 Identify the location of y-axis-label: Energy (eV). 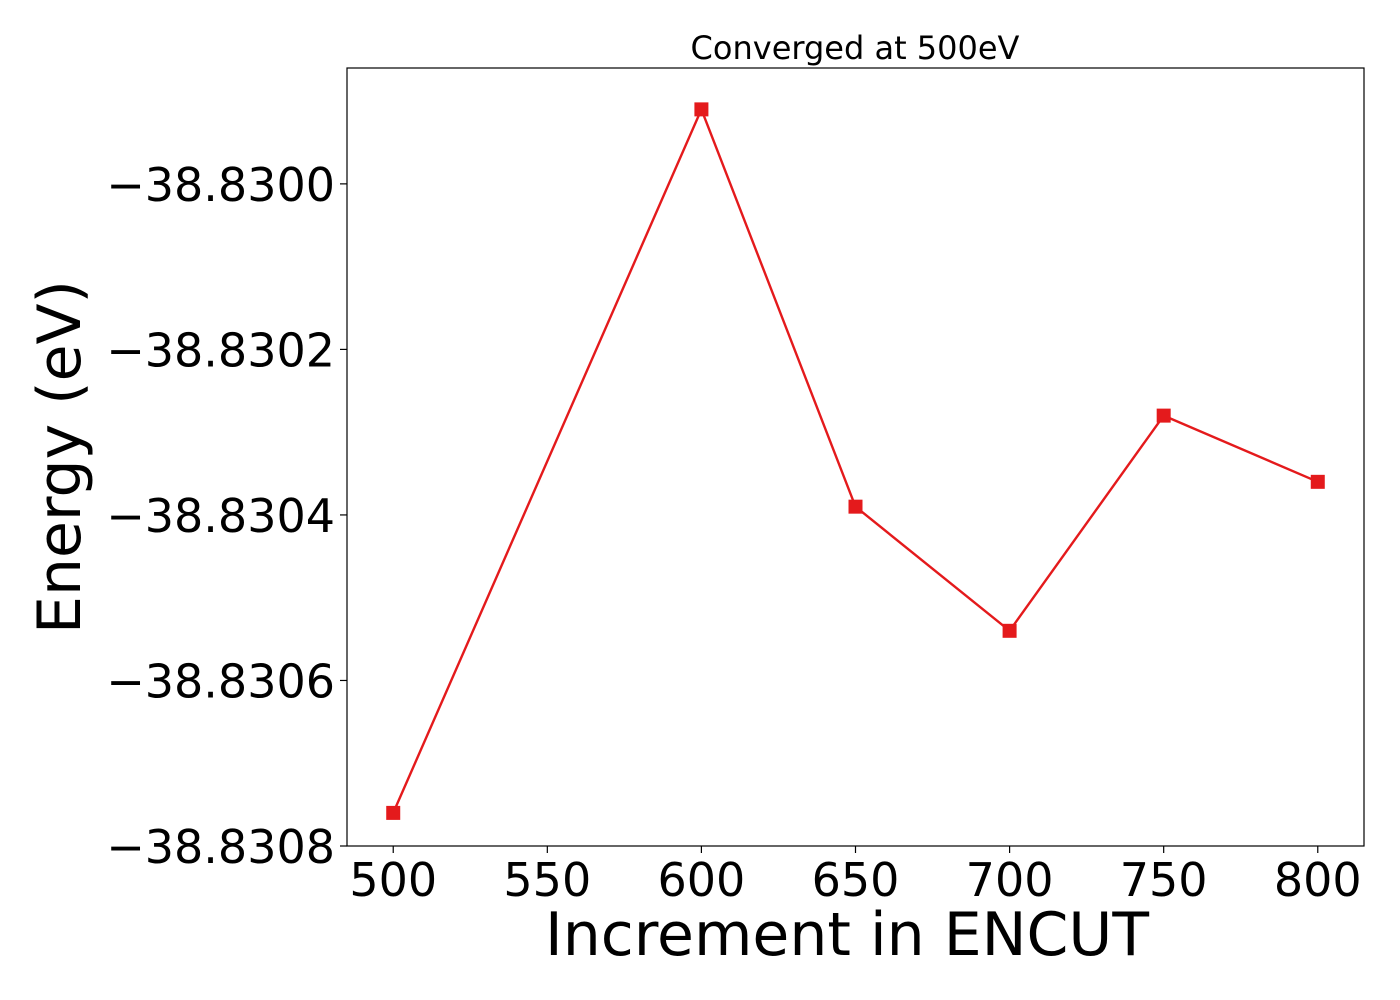
(60, 457).